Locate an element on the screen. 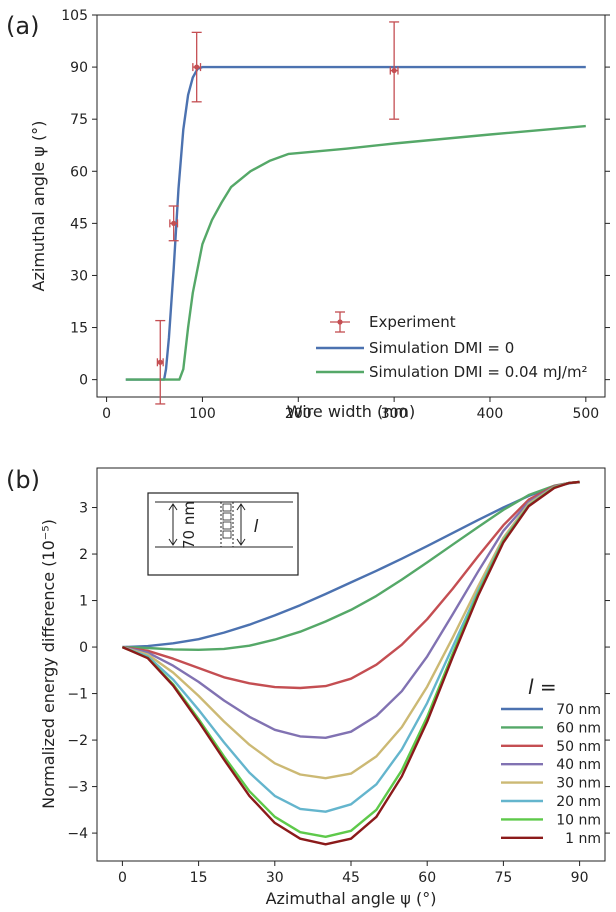 The image size is (616, 912). inset-width-arrowhead-top is located at coordinates (173, 507).